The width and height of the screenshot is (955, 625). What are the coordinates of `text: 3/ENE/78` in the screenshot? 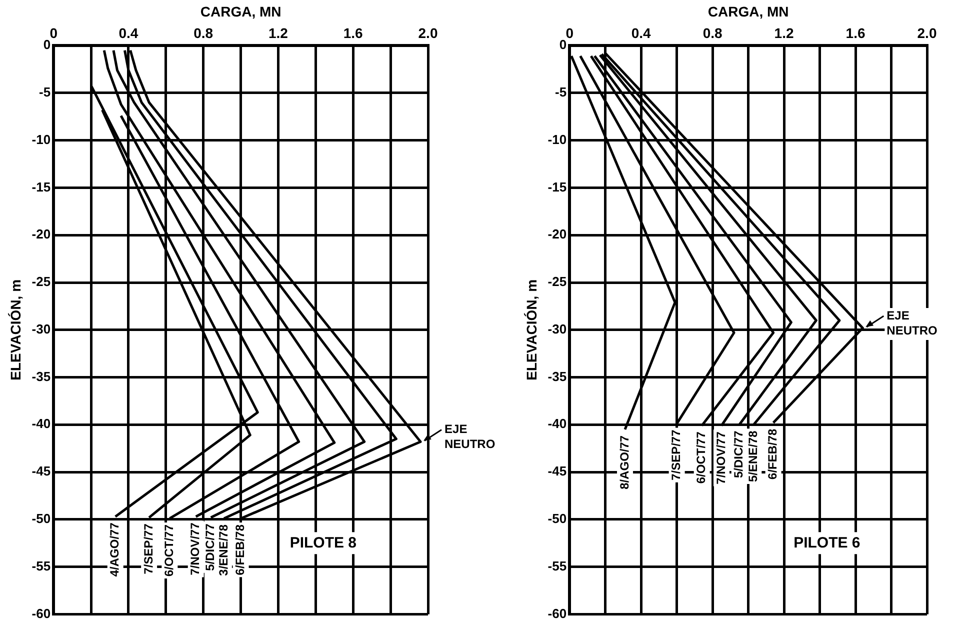 It's located at (223, 550).